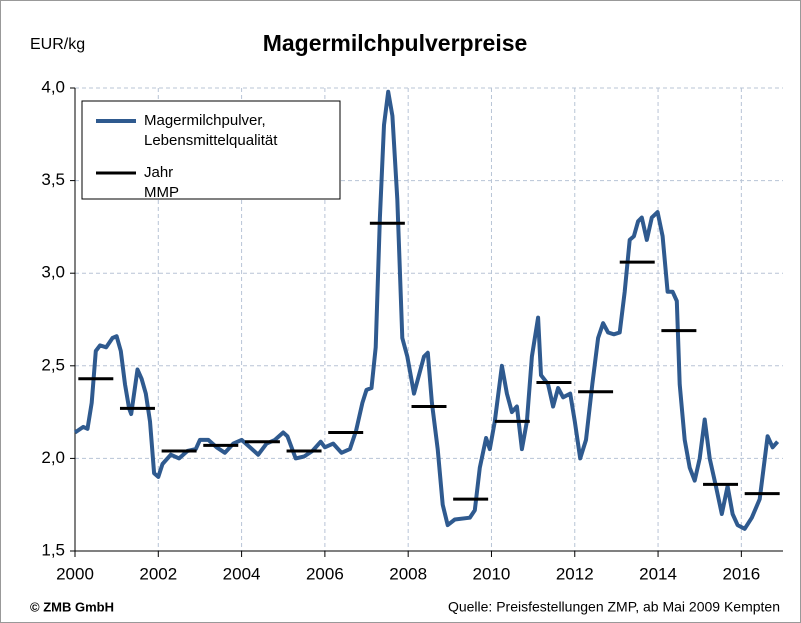  What do you see at coordinates (211, 150) in the screenshot?
I see `legend-box` at bounding box center [211, 150].